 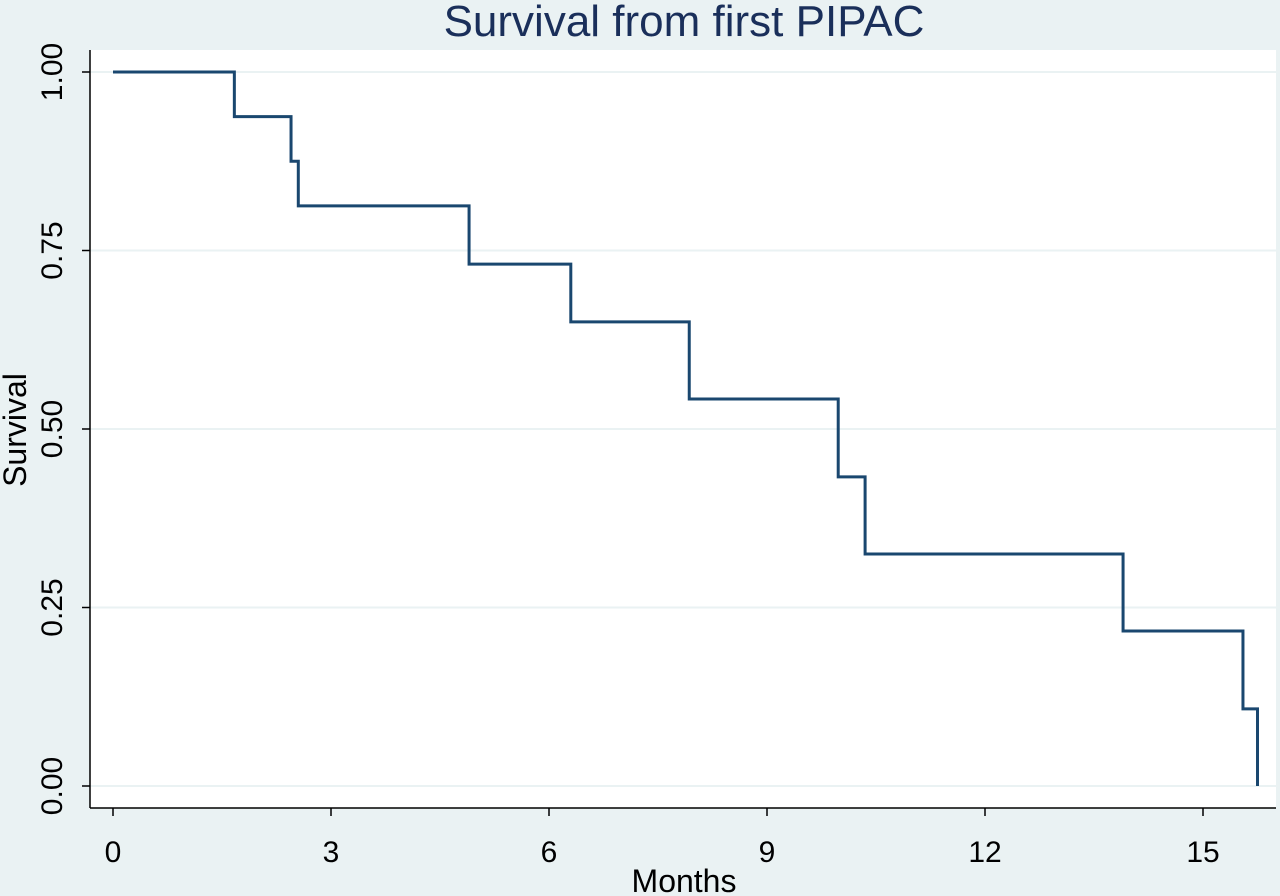 What do you see at coordinates (52, 429) in the screenshot?
I see `y-tick-label: 0.50` at bounding box center [52, 429].